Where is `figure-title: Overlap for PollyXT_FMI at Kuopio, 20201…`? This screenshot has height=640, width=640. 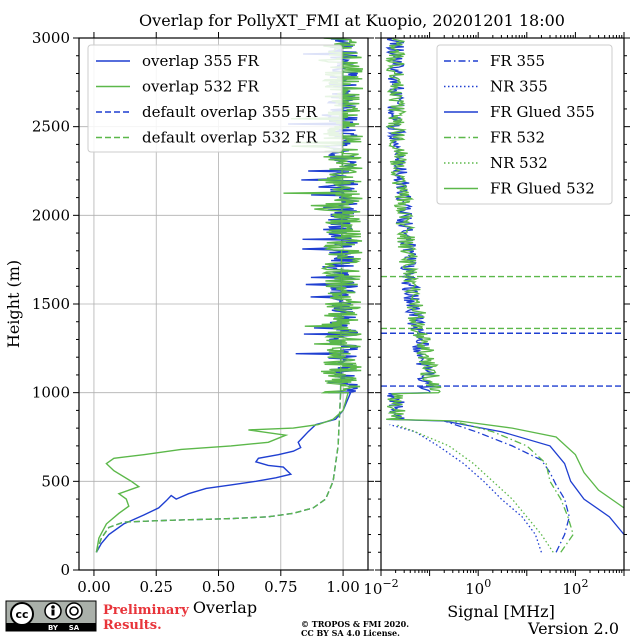
figure-title: Overlap for PollyXT_FMI at Kuopio, 20201… is located at coordinates (352, 20).